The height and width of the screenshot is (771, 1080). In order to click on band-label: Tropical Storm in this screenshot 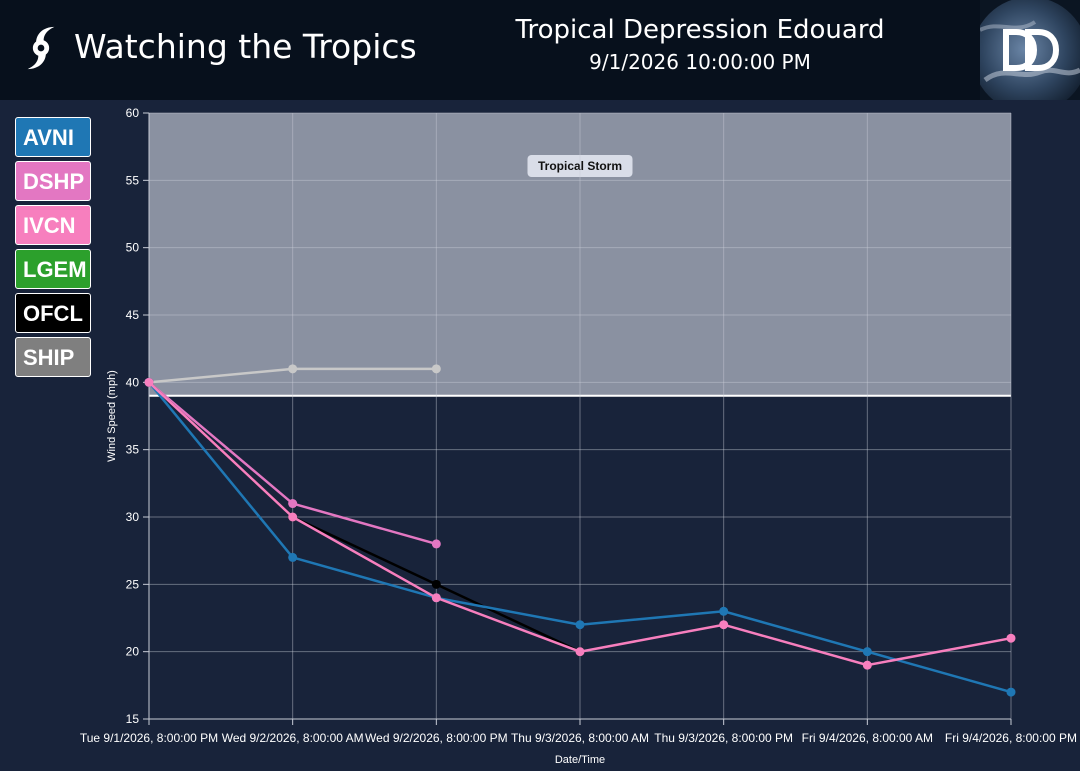, I will do `click(580, 166)`.